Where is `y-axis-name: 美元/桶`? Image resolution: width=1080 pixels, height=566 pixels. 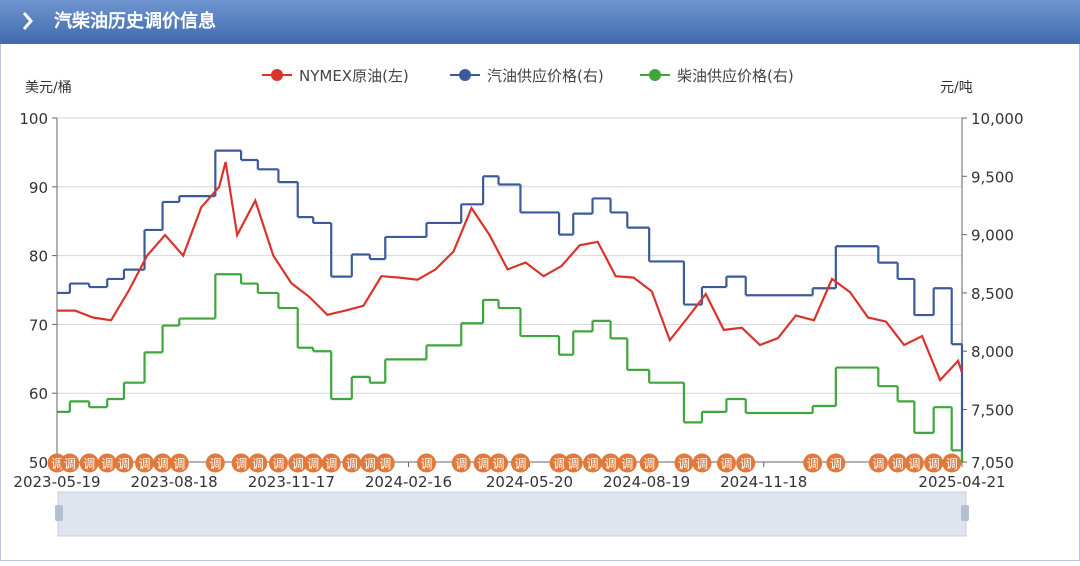 y-axis-name: 美元/桶 is located at coordinates (48, 88).